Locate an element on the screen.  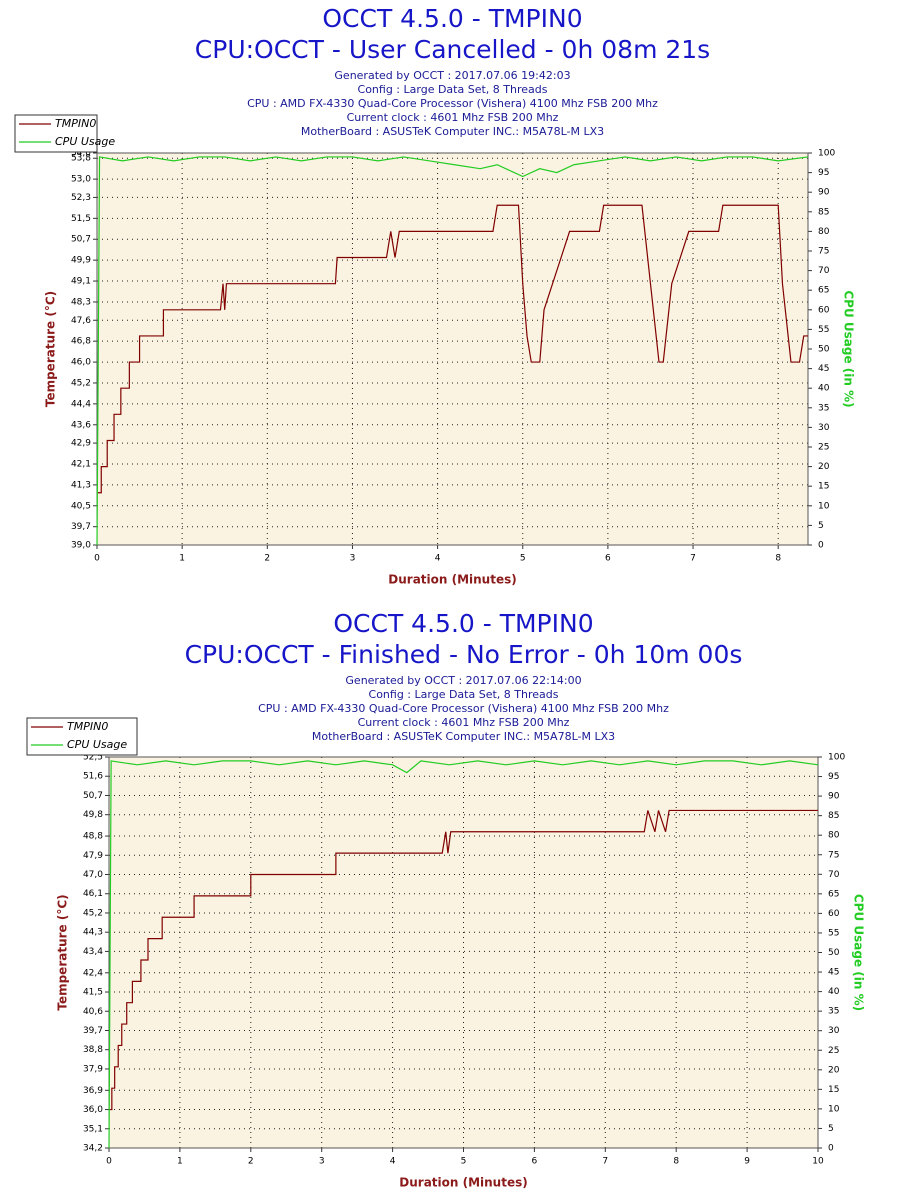
y2-tick-label: 75 is located at coordinates (833, 855).